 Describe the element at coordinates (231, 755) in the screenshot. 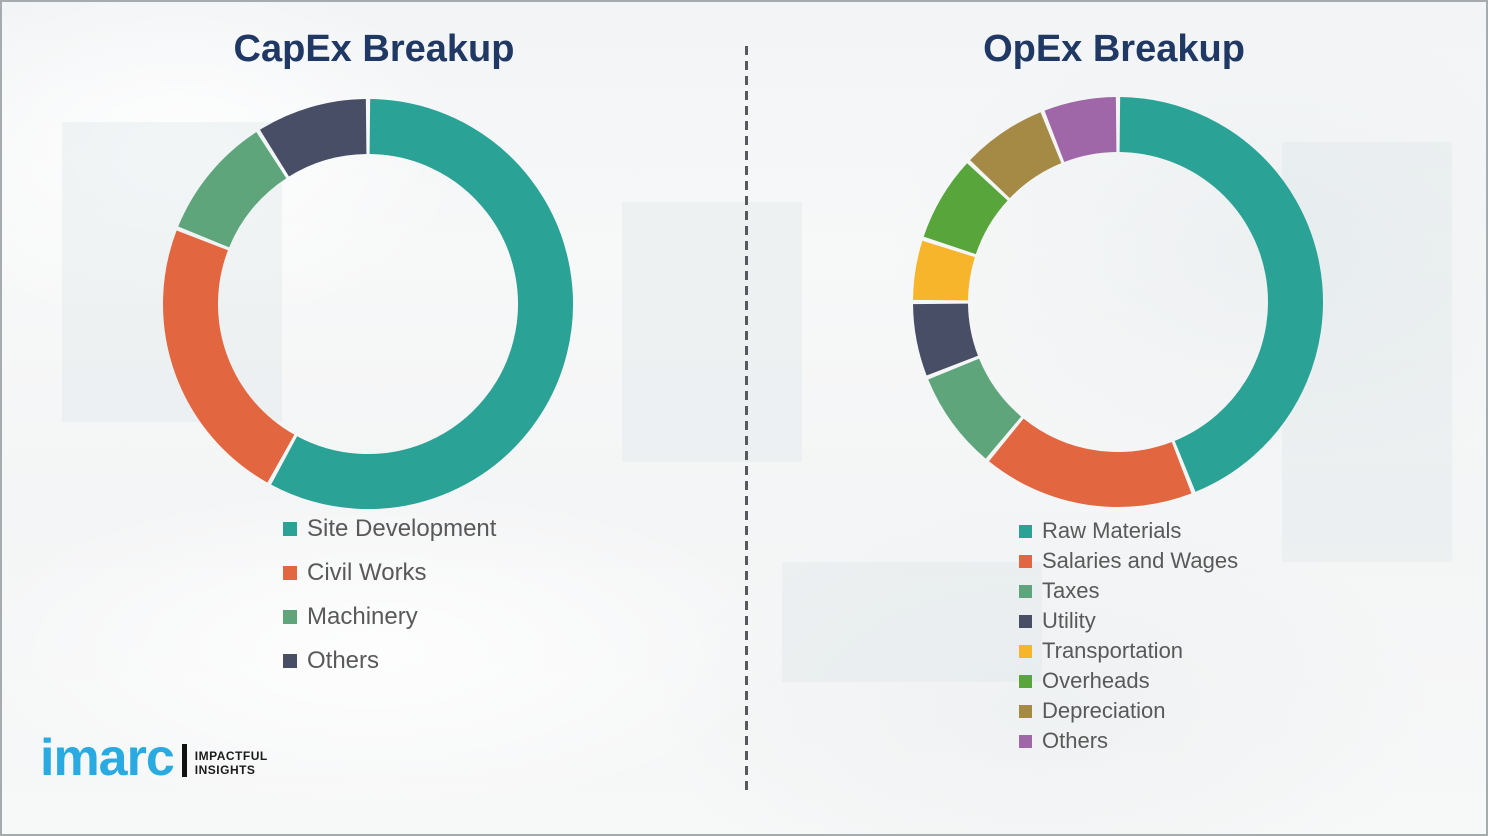

I see `logo-tagline-line1: IMPACTFUL` at that location.